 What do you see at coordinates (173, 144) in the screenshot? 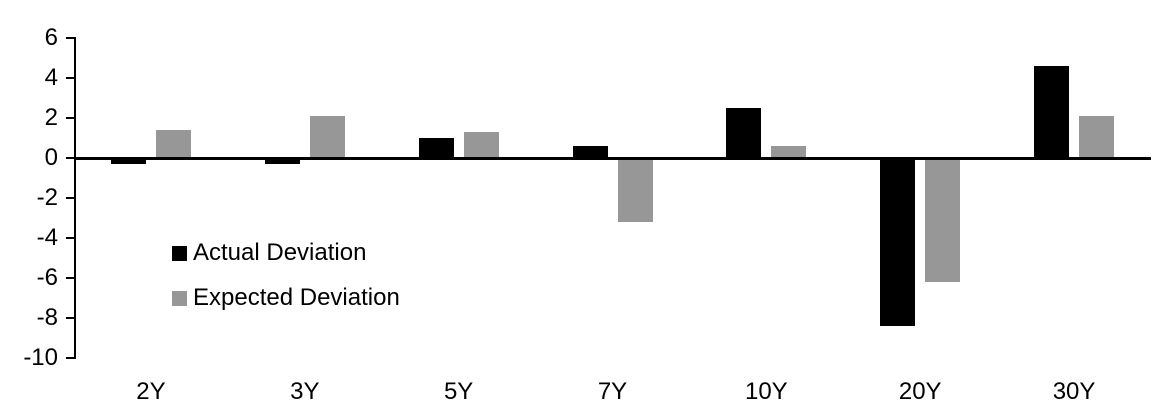
I see `bar-expected-deviation-2y` at bounding box center [173, 144].